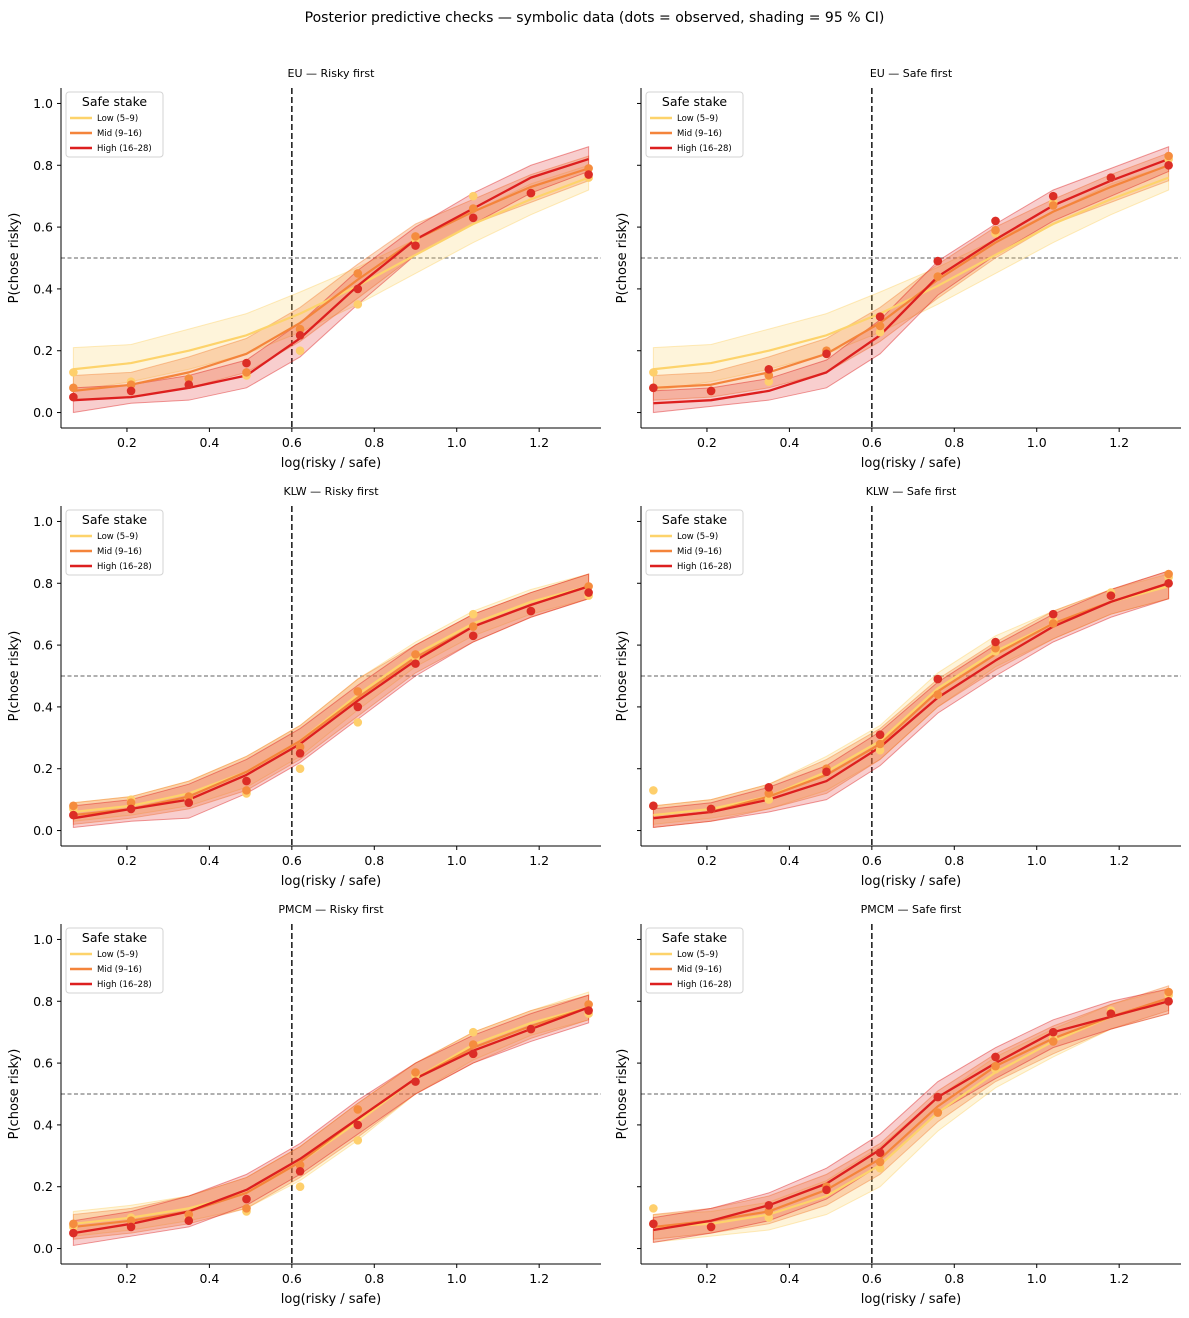  What do you see at coordinates (43, 103) in the screenshot?
I see `y-tick-label: 1.0` at bounding box center [43, 103].